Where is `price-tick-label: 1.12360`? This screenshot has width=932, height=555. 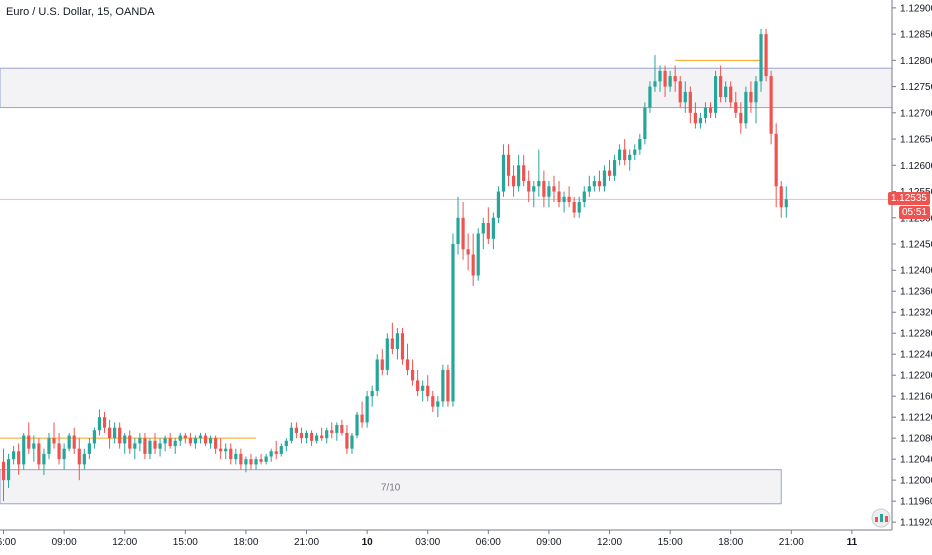 price-tick-label: 1.12360 is located at coordinates (916, 292).